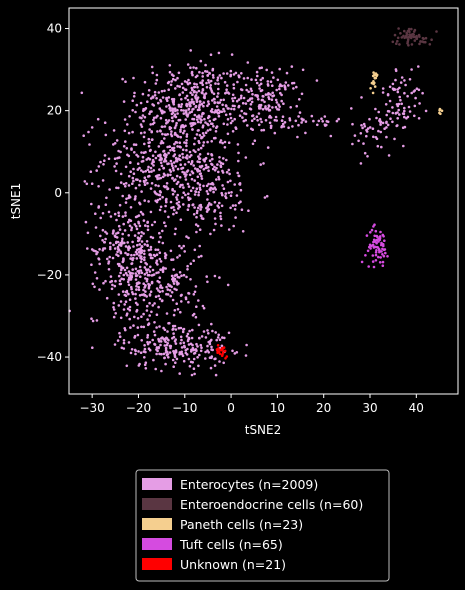 Image resolution: width=465 pixels, height=590 pixels. I want to click on legend-swatch, so click(157, 544).